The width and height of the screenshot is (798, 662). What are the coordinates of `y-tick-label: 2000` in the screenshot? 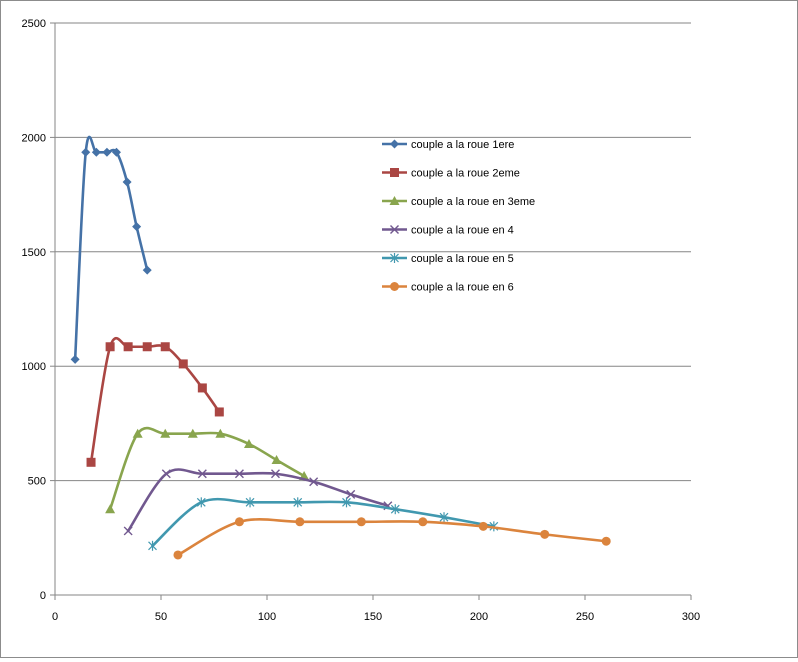 It's located at (34, 138).